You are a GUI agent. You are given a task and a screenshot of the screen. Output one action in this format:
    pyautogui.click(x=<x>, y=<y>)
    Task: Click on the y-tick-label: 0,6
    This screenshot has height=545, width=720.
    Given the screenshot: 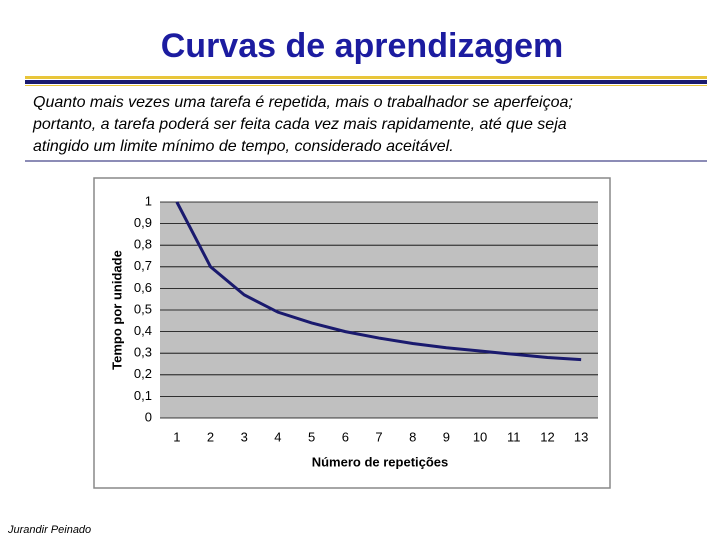 What is the action you would take?
    pyautogui.click(x=143, y=287)
    